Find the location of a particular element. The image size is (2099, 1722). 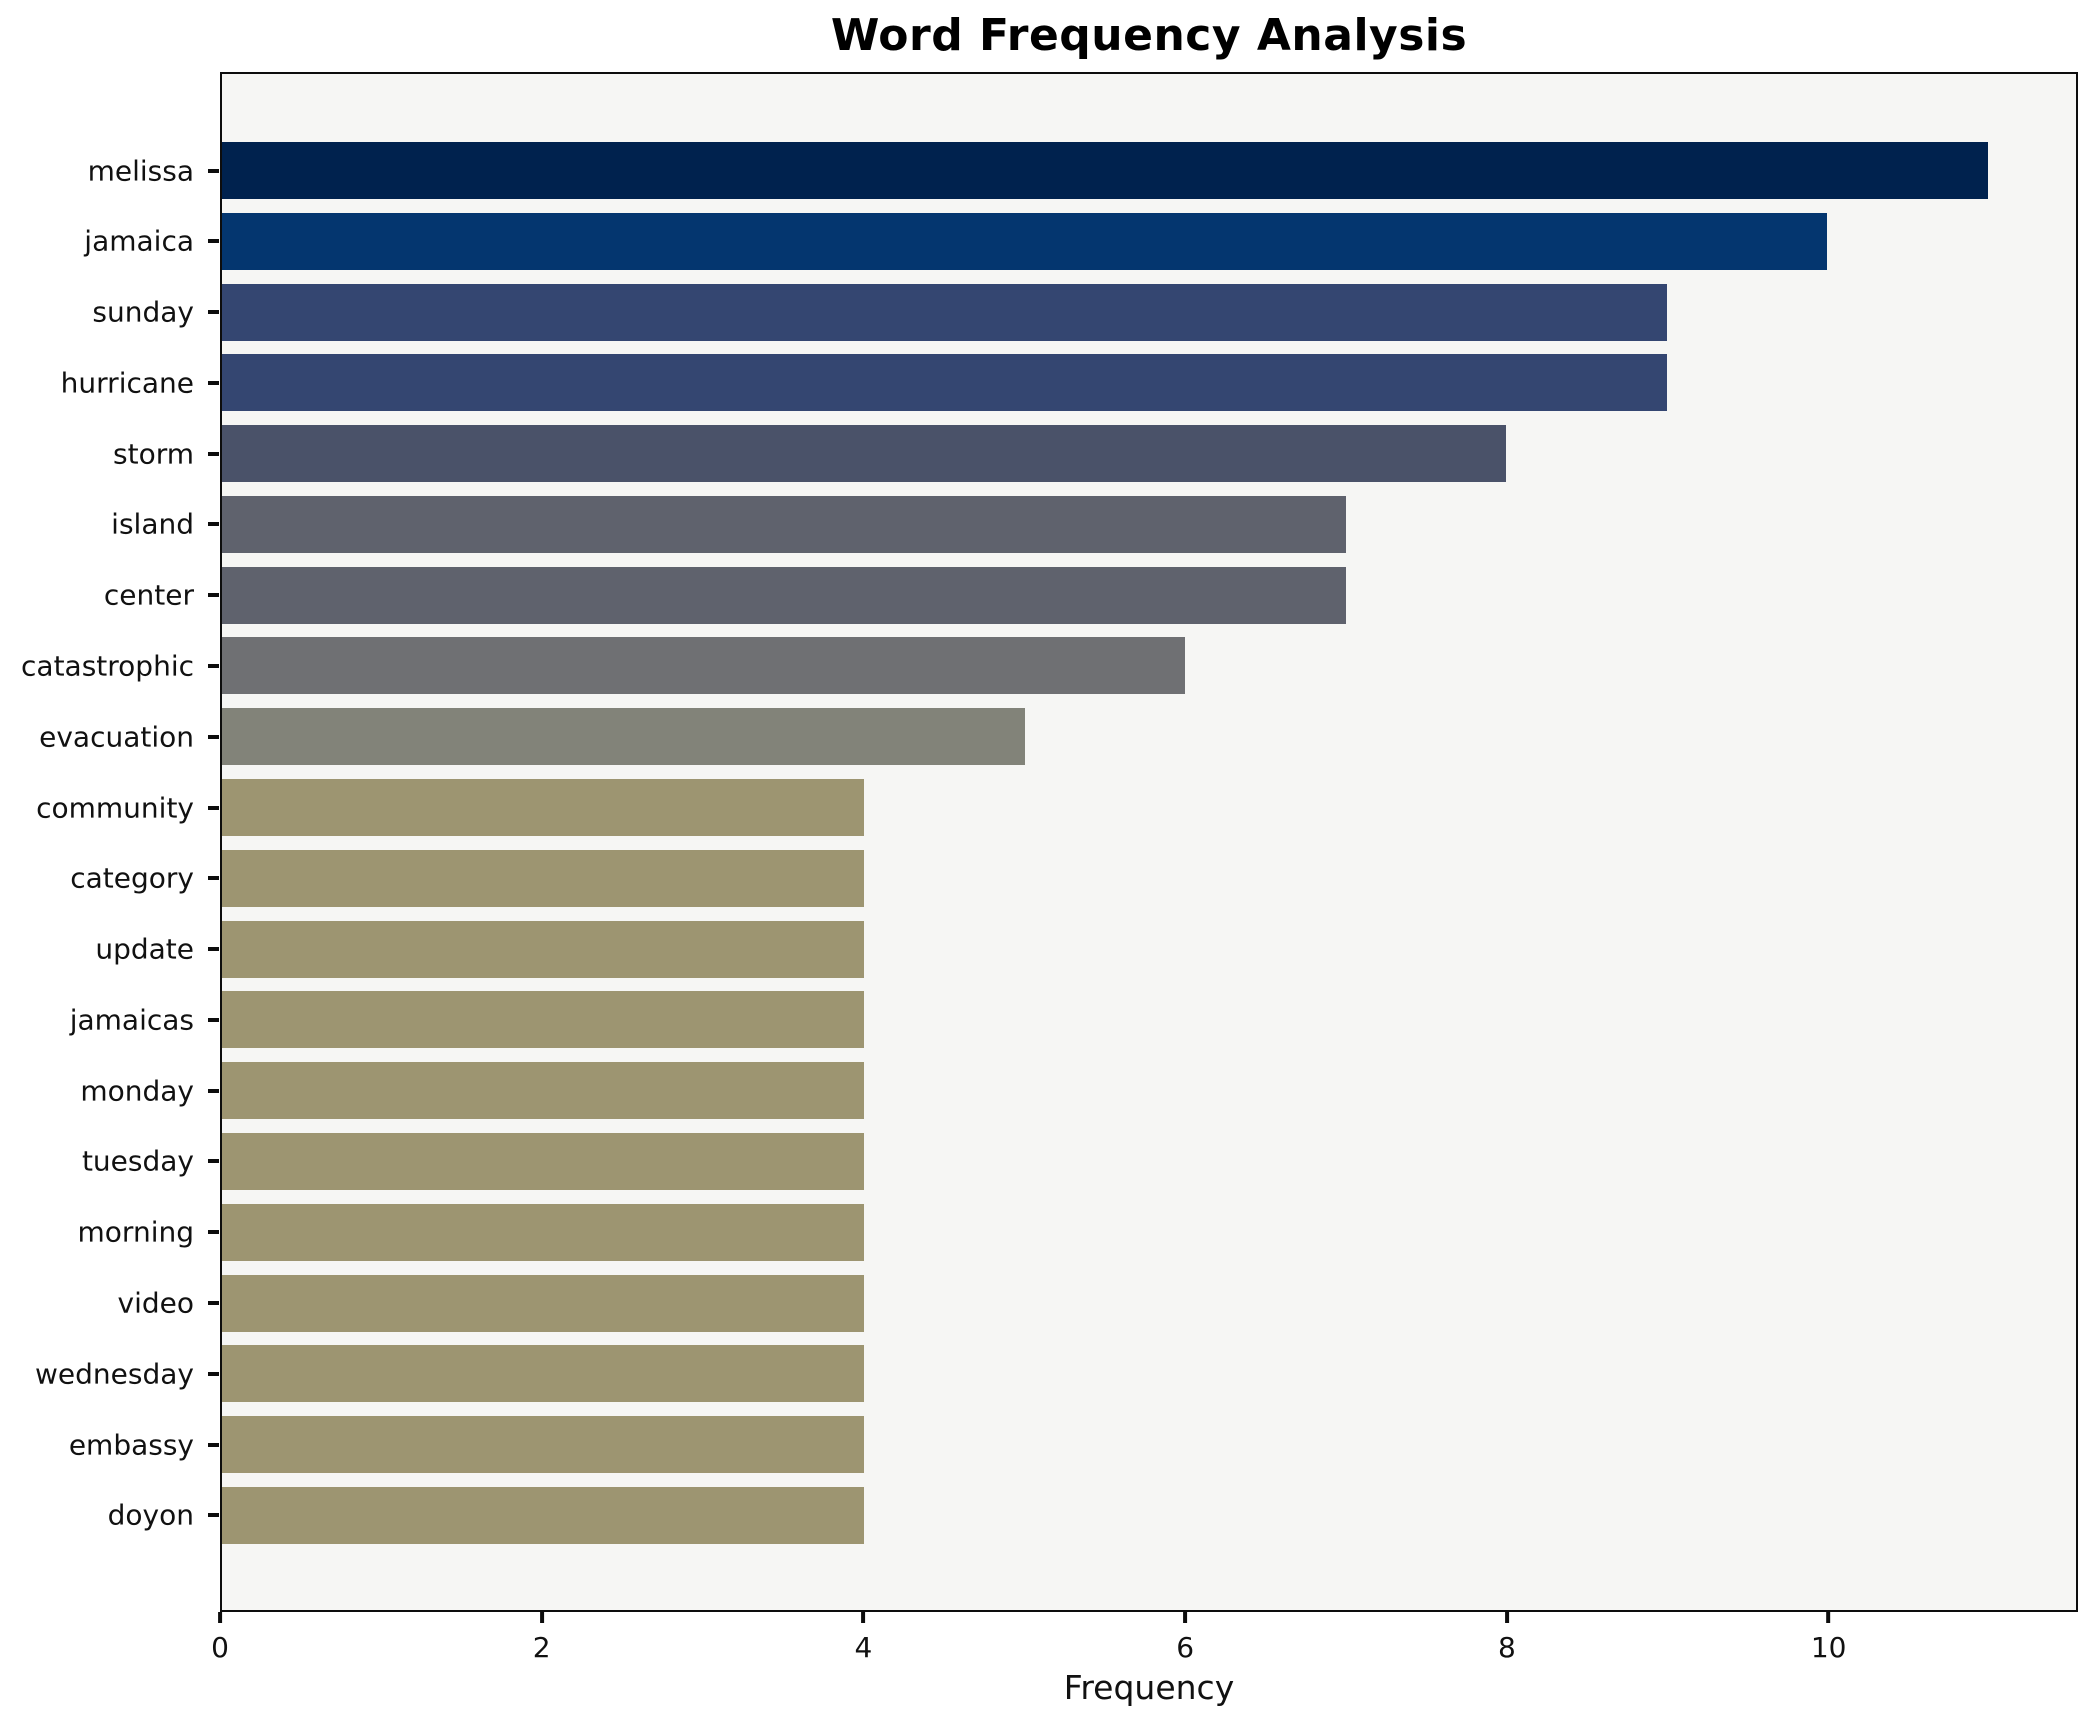

y-axis-category-label: category is located at coordinates (132, 878).